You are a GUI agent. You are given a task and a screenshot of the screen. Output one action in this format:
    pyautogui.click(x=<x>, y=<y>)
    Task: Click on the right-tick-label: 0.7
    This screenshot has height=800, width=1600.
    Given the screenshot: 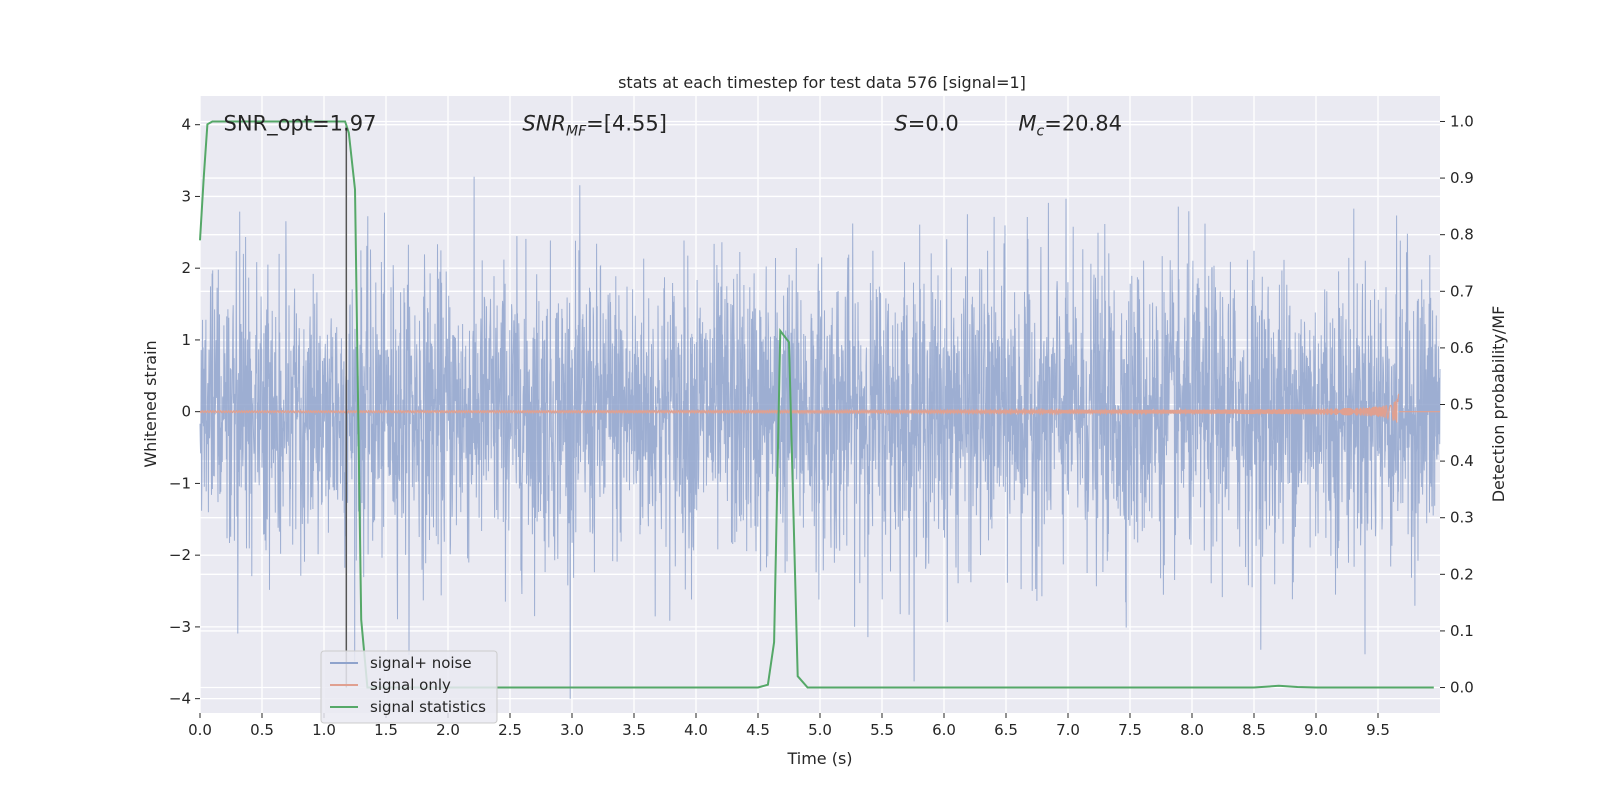 What is the action you would take?
    pyautogui.click(x=1462, y=291)
    